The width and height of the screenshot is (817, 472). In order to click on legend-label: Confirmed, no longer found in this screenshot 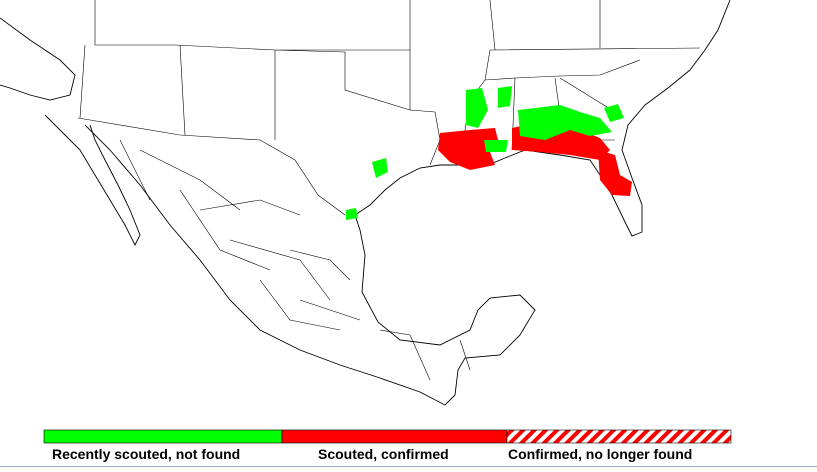, I will do `click(600, 454)`.